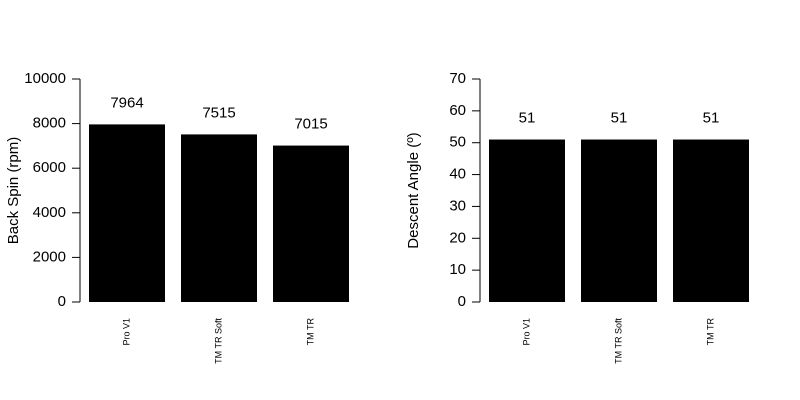 Image resolution: width=800 pixels, height=400 pixels. Describe the element at coordinates (413, 190) in the screenshot. I see `y-axis-label: Descent Angle (º)` at that location.